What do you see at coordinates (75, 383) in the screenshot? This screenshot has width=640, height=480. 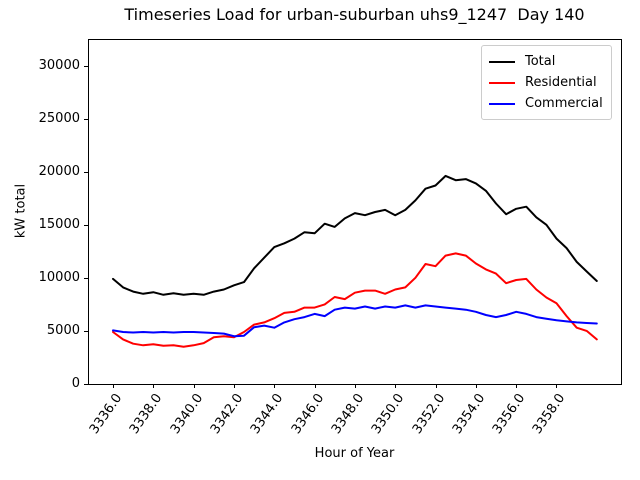 I see `y-tick-label: 0` at bounding box center [75, 383].